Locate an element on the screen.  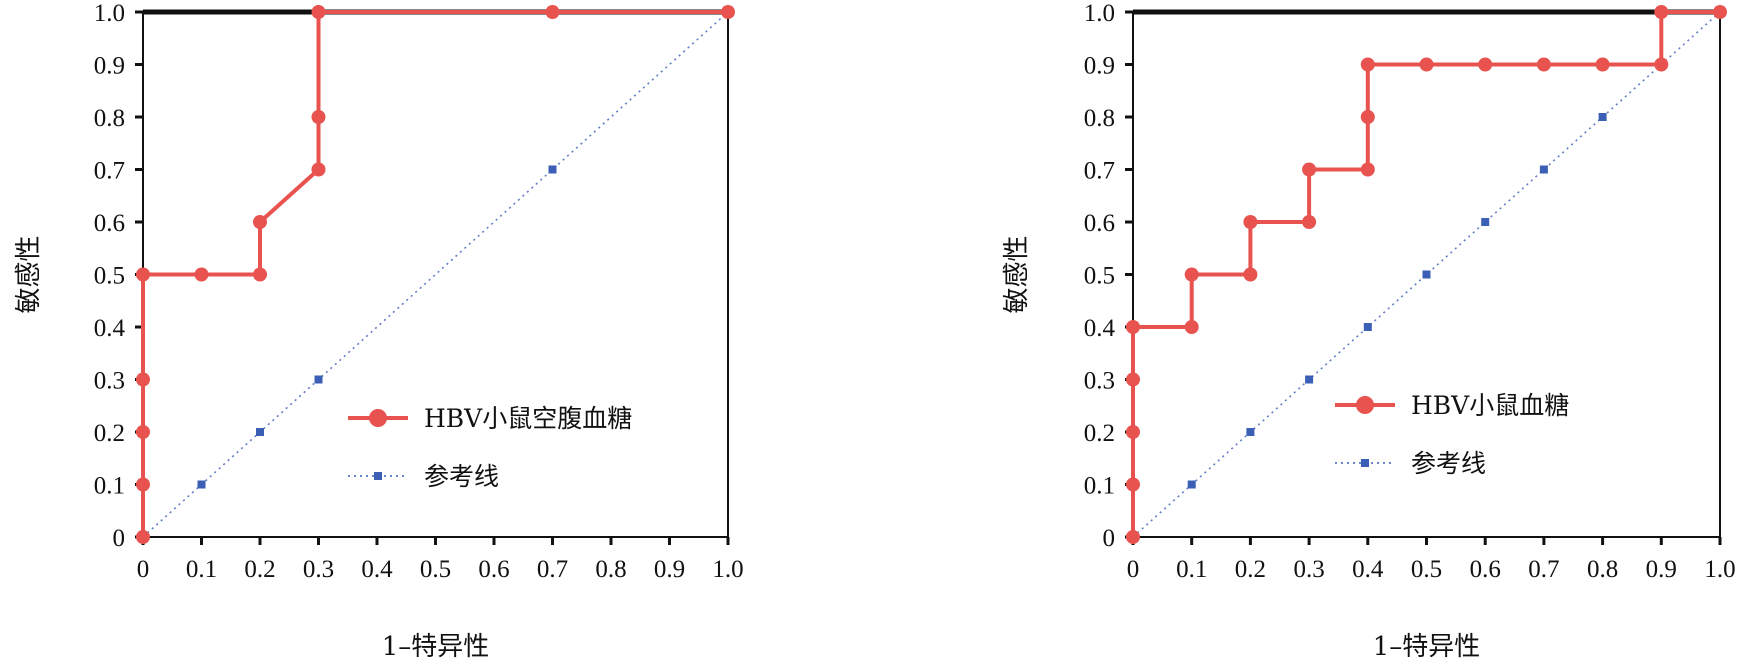
y-tick-label: 0.3 is located at coordinates (109, 381).